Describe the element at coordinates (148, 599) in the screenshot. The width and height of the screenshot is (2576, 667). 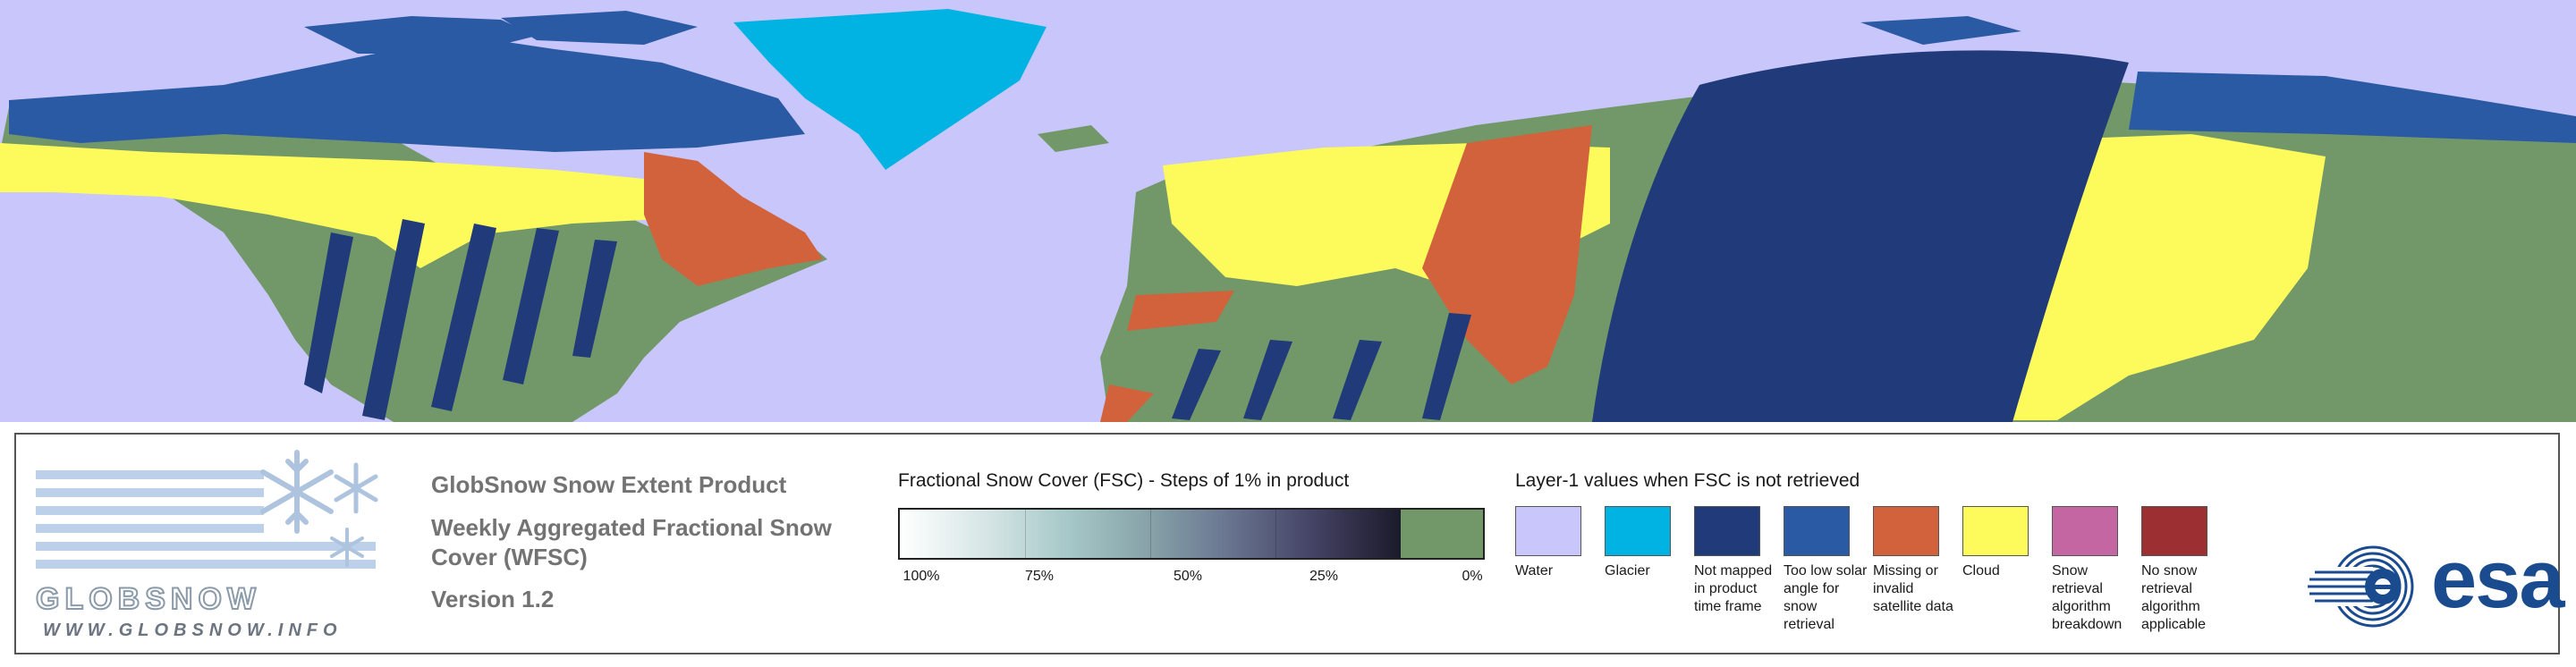
I see `logo-wordmark: GLOBSNOW` at that location.